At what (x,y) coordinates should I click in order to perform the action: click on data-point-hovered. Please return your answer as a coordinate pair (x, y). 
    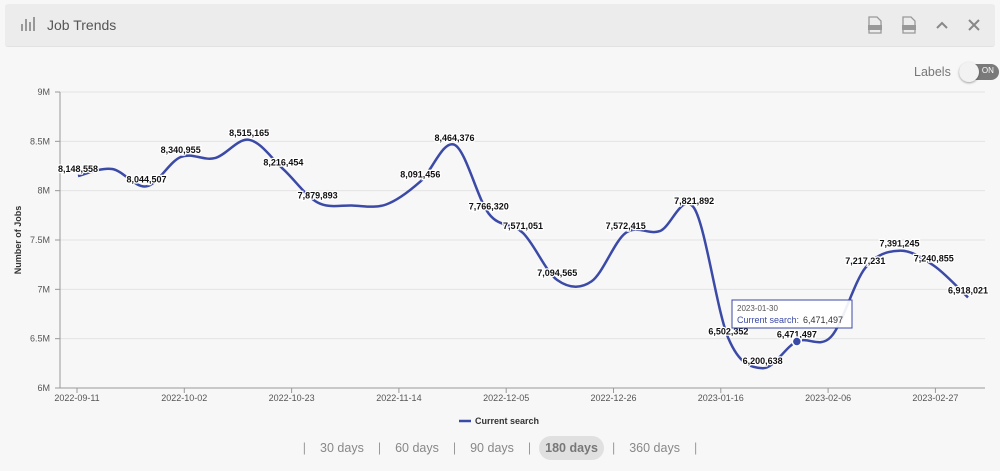
    Looking at the image, I should click on (797, 341).